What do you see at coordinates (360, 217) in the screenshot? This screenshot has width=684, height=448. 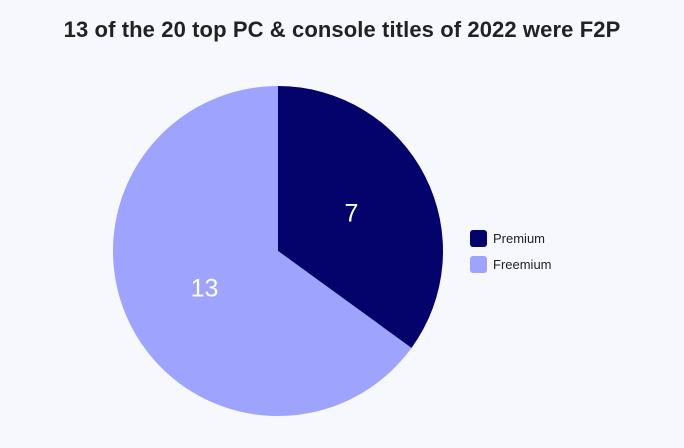 I see `pie-slice-premium` at bounding box center [360, 217].